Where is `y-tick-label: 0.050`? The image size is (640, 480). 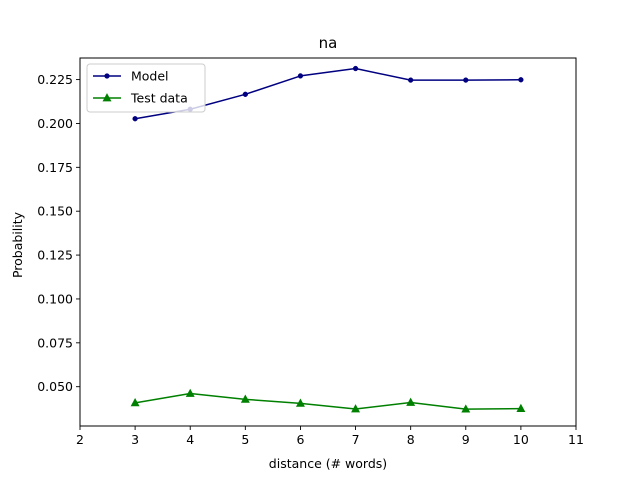 y-tick-label: 0.050 is located at coordinates (55, 386).